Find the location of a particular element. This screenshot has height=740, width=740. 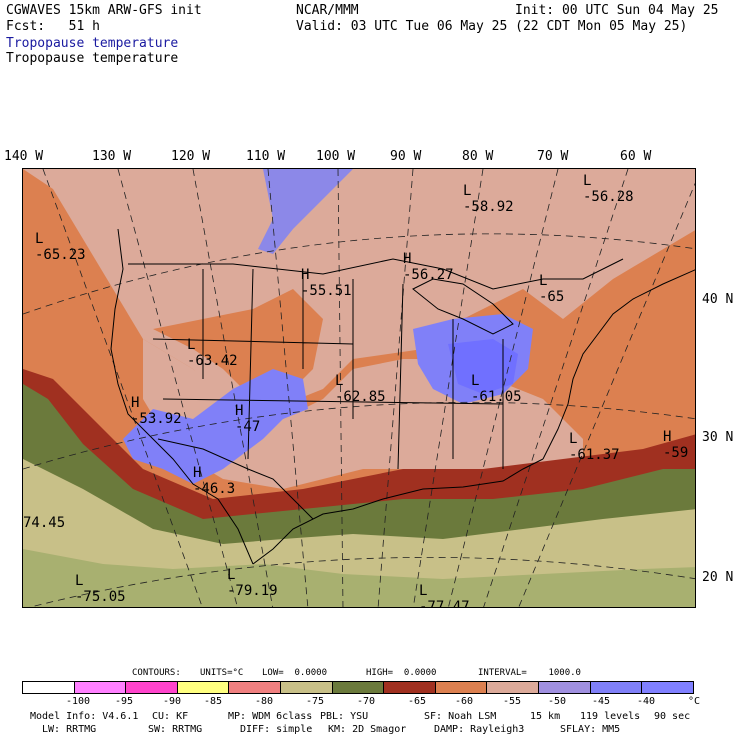

extremum-label: L -75.05 is located at coordinates (100, 589).